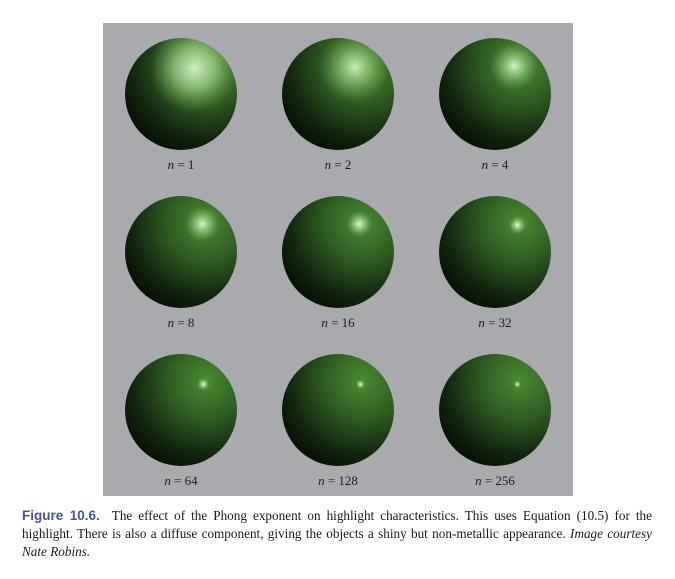  Describe the element at coordinates (338, 322) in the screenshot. I see `exponent-label: n = 16` at that location.